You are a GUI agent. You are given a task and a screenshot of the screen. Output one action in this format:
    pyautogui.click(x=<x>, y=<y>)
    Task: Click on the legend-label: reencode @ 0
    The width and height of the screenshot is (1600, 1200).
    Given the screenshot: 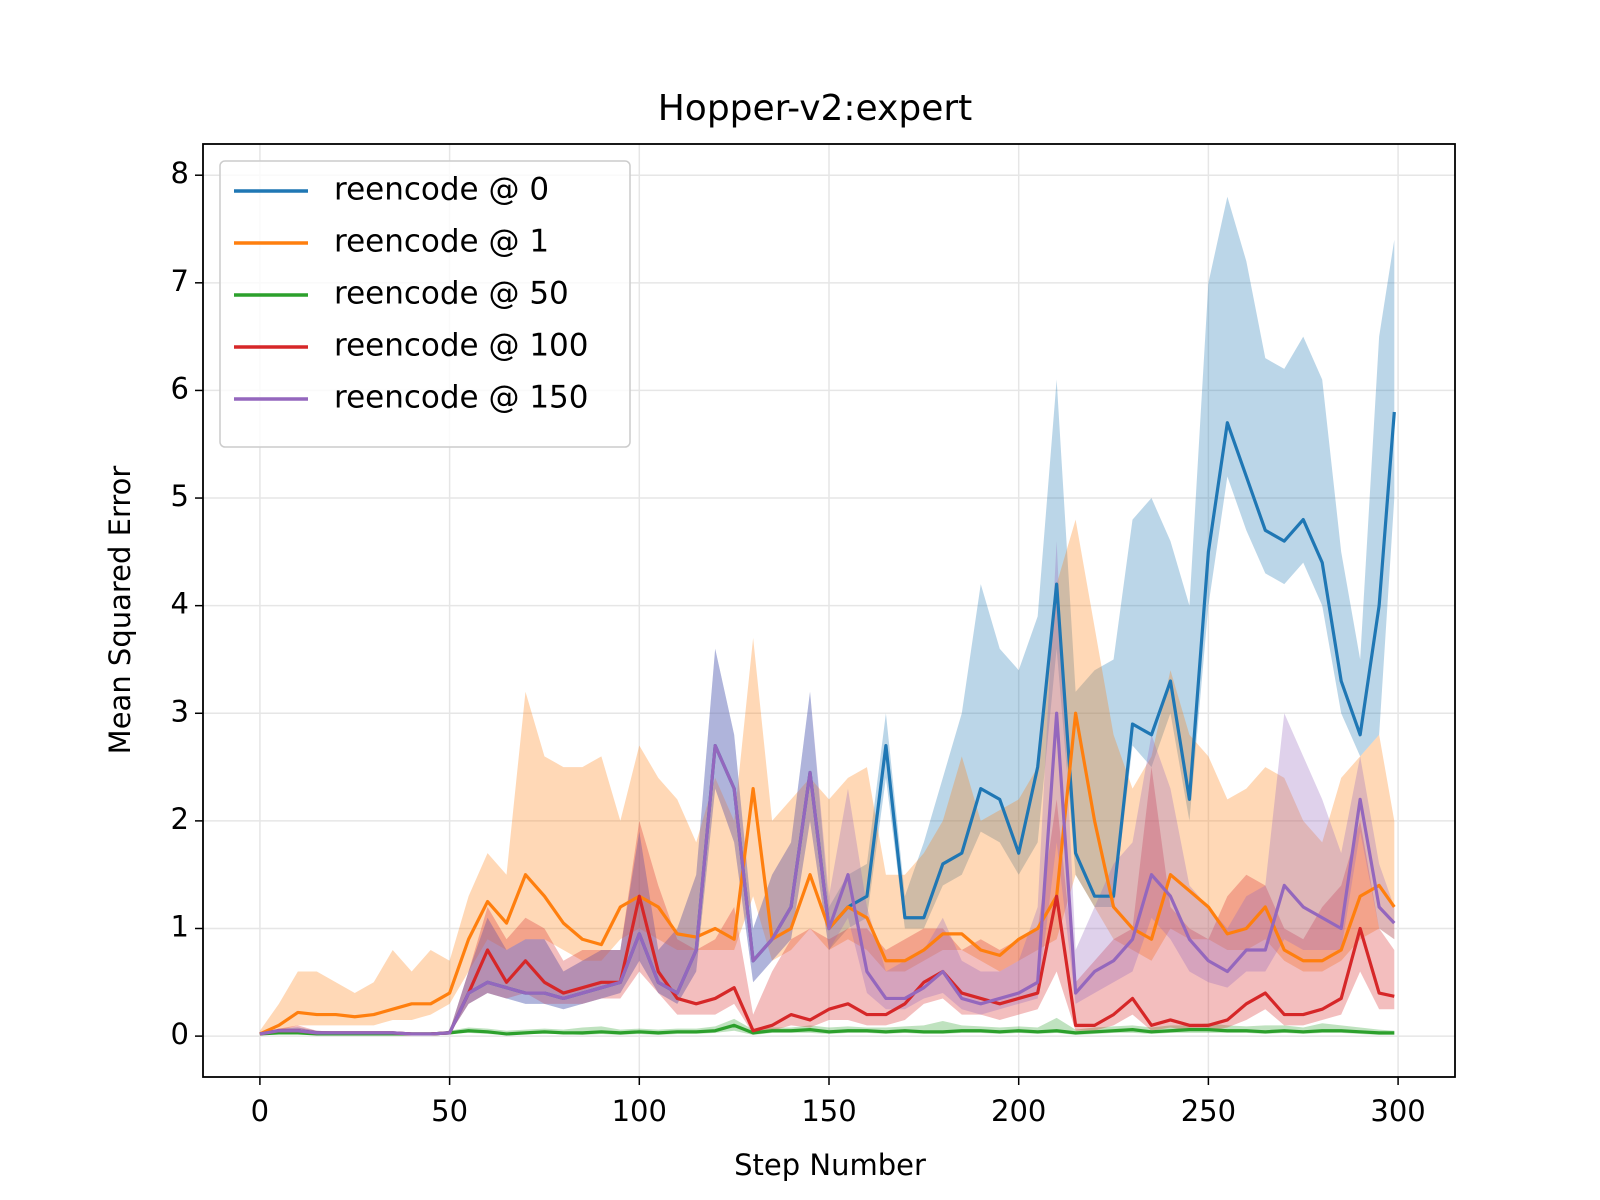 What is the action you would take?
    pyautogui.click(x=441, y=190)
    